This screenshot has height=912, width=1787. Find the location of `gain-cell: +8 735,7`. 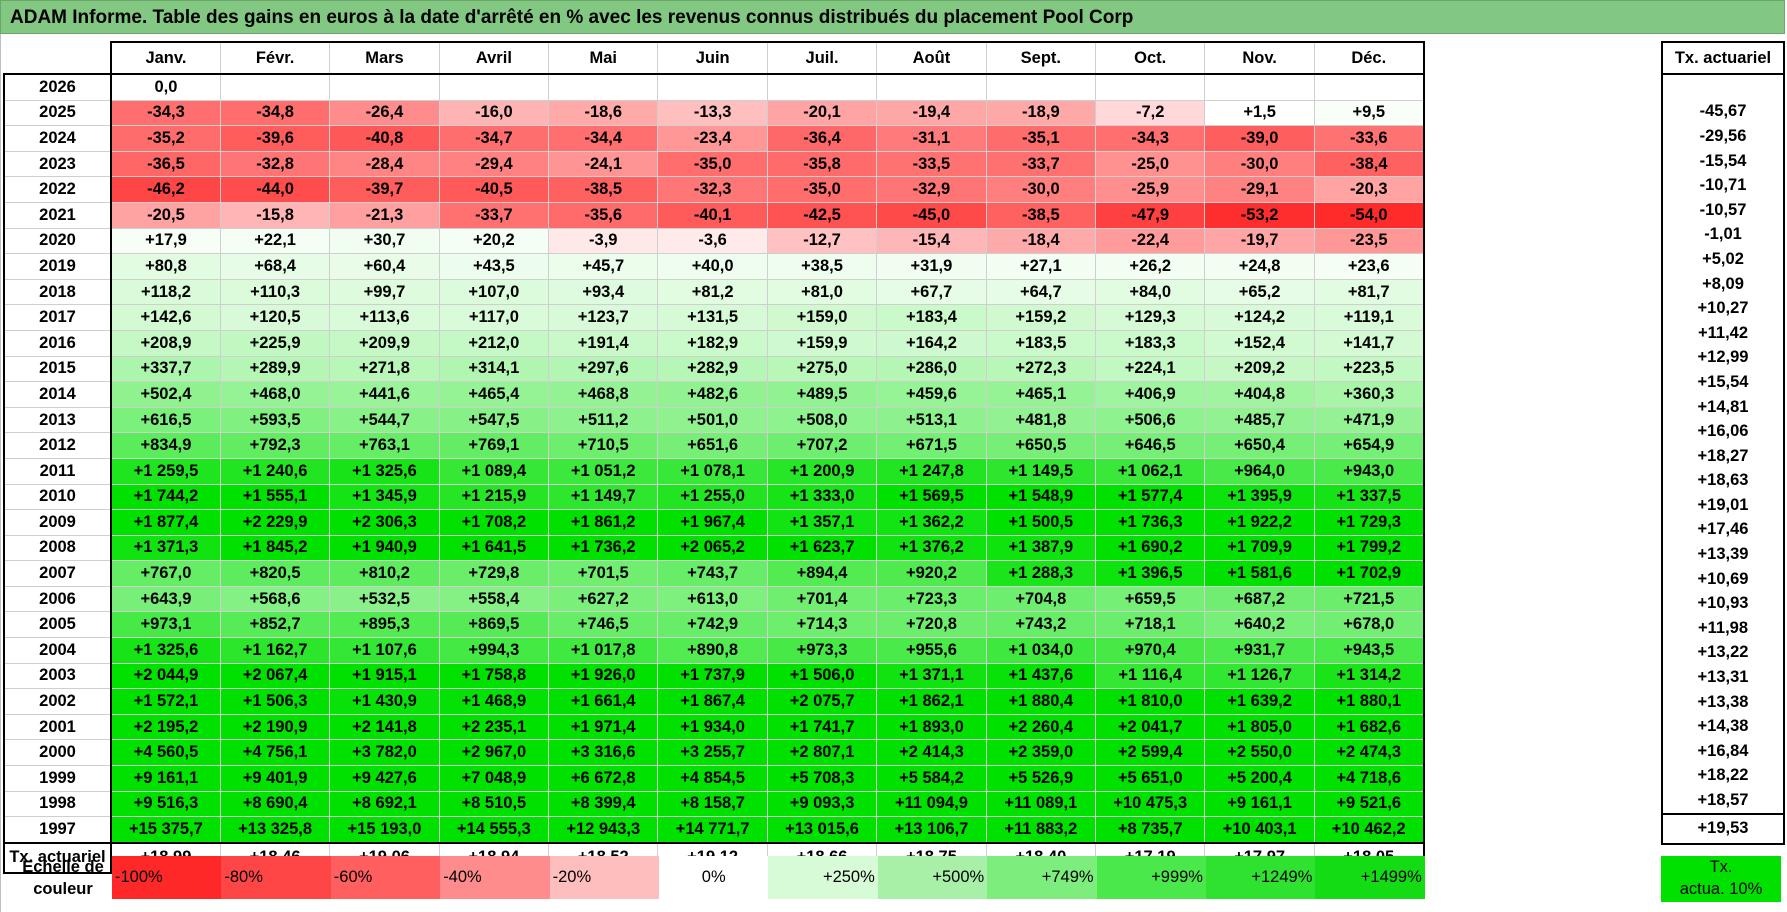

gain-cell: +8 735,7 is located at coordinates (1150, 830).